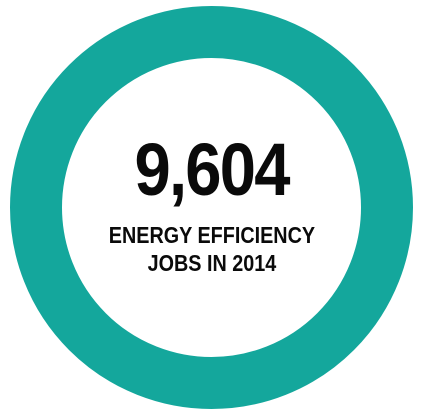  I want to click on stat-caption-line1: ENERGY EFFICIENCY, so click(211, 234).